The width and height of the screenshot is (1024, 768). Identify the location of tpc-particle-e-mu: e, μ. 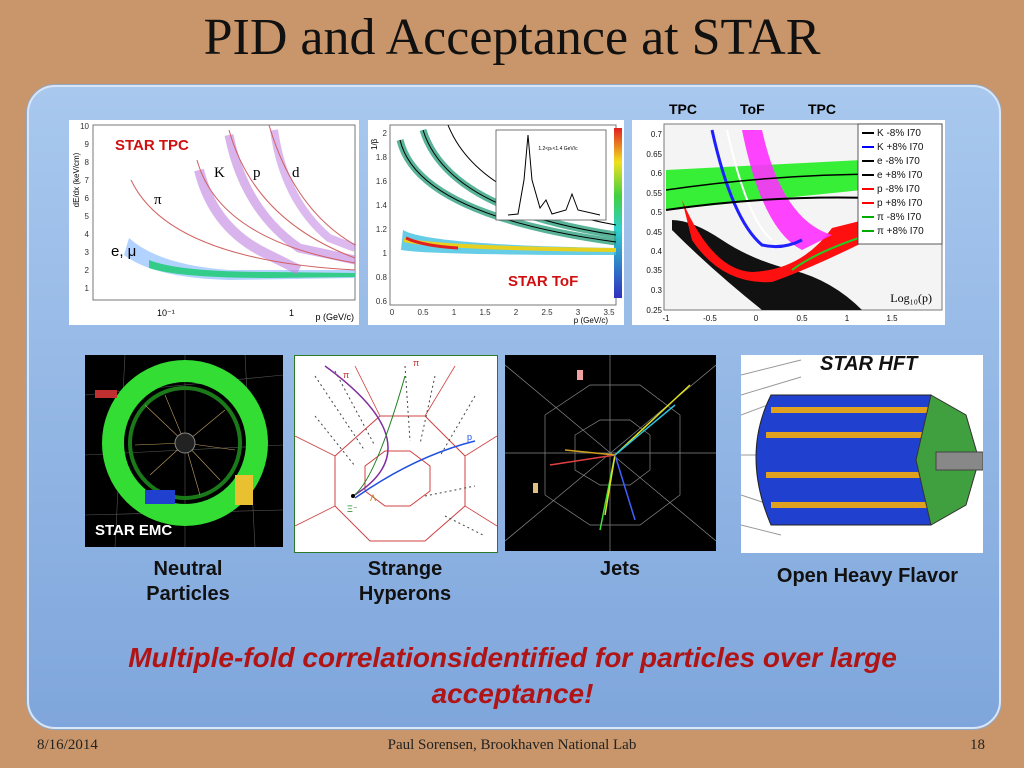
(123, 251).